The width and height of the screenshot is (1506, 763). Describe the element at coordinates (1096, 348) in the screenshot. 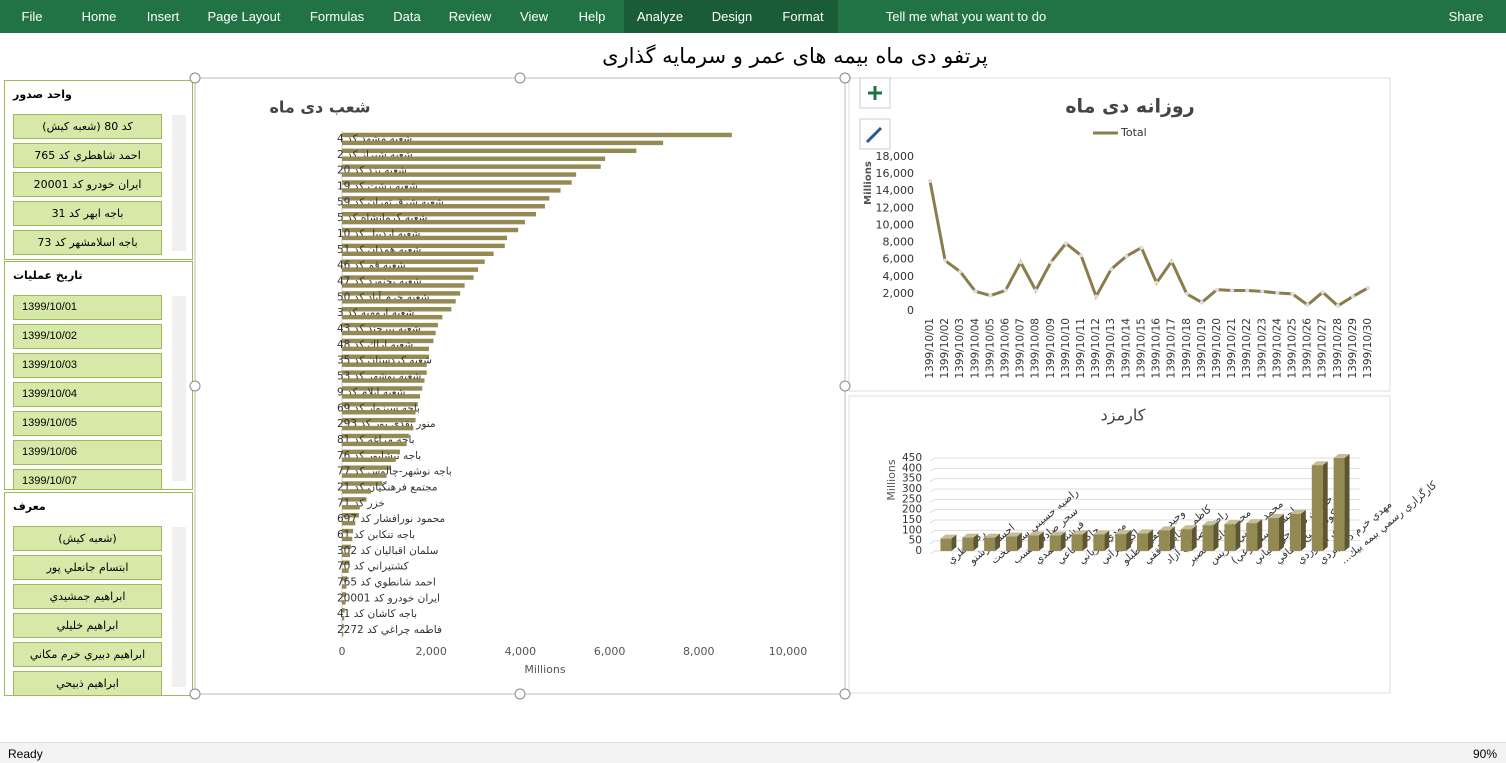

I see `x-tick-label: 1399/10/12` at that location.